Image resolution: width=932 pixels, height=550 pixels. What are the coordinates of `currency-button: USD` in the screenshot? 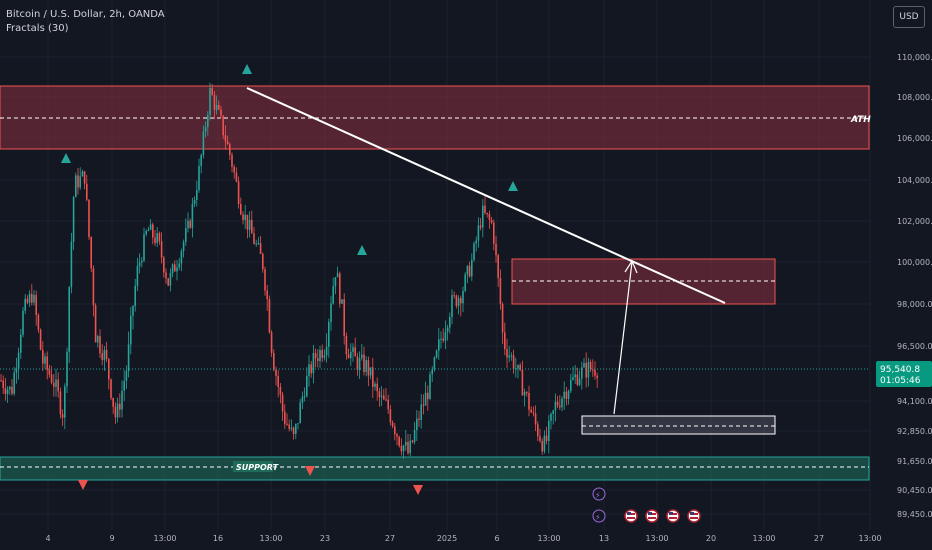 It's located at (909, 17).